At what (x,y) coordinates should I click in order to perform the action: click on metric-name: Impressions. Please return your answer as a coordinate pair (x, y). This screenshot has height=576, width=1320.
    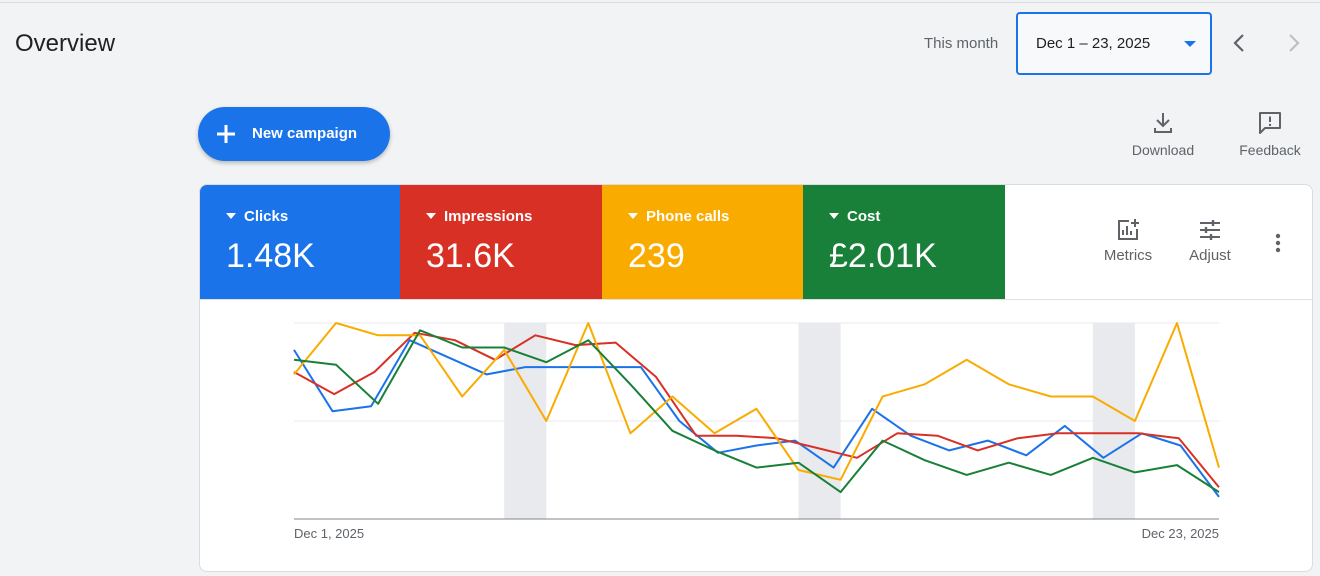
    Looking at the image, I should click on (488, 216).